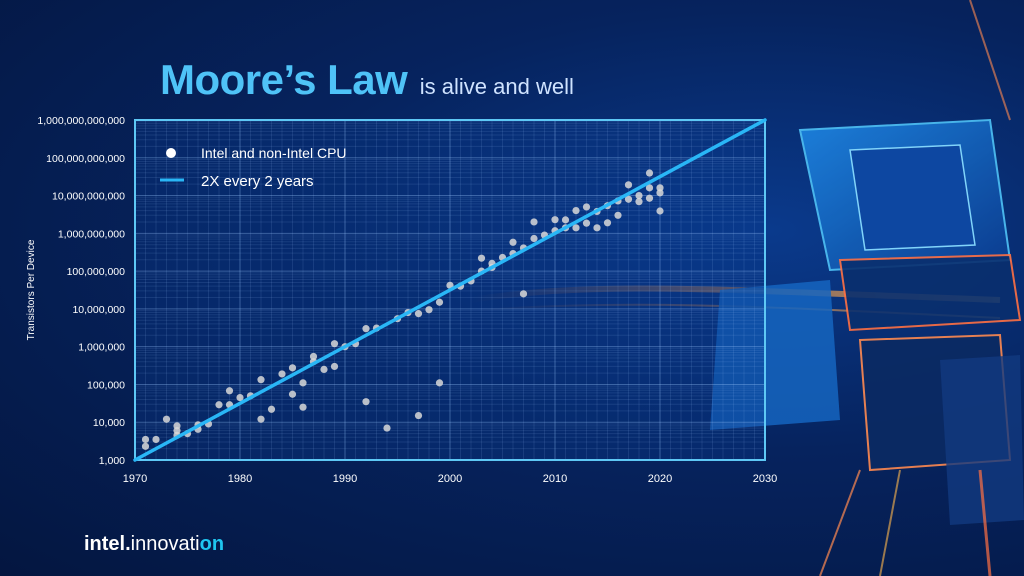 The height and width of the screenshot is (576, 1024). I want to click on x-tick-label: 1970, so click(135, 479).